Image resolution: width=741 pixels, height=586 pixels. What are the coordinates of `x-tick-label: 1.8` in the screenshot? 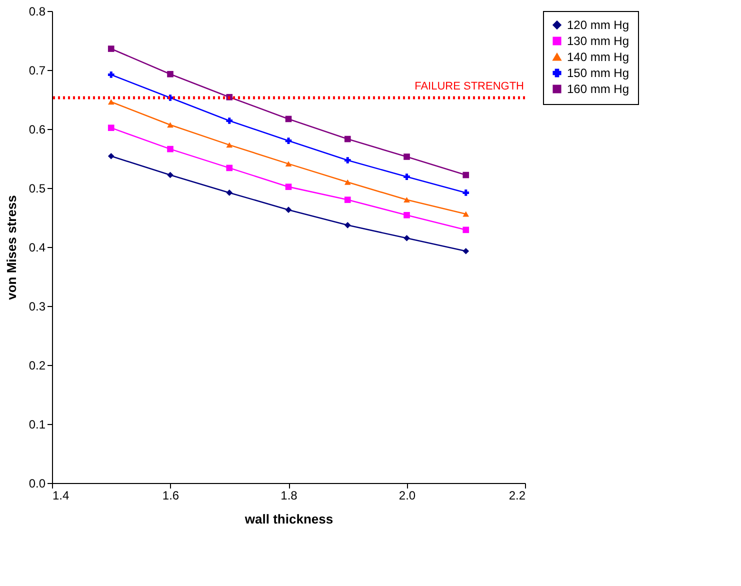 It's located at (289, 495).